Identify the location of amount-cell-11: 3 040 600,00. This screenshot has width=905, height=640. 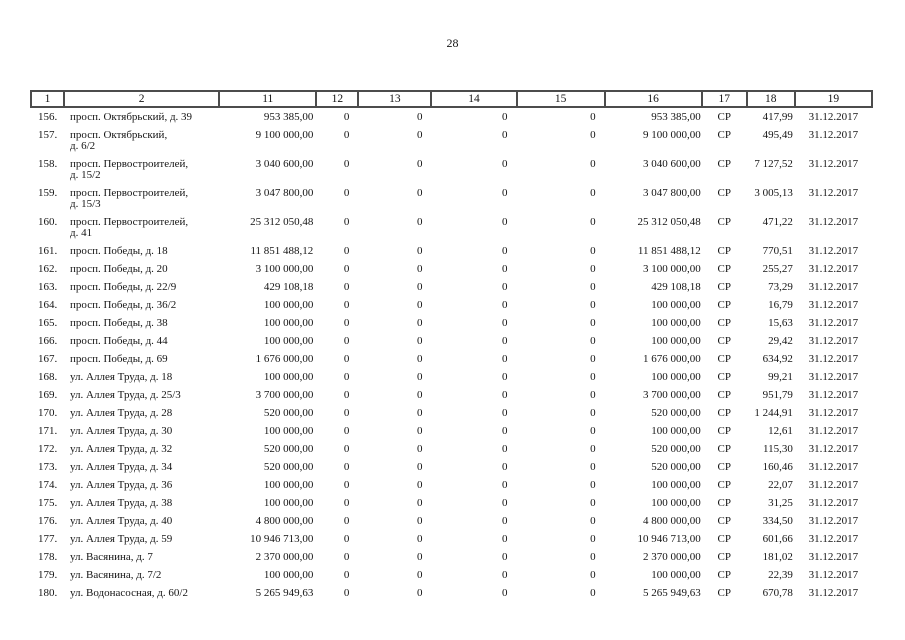
(284, 164).